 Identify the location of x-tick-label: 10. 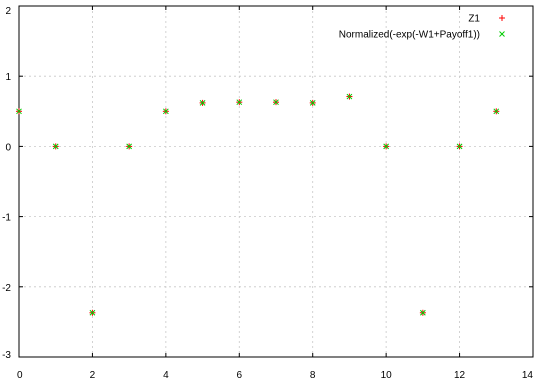
(387, 375).